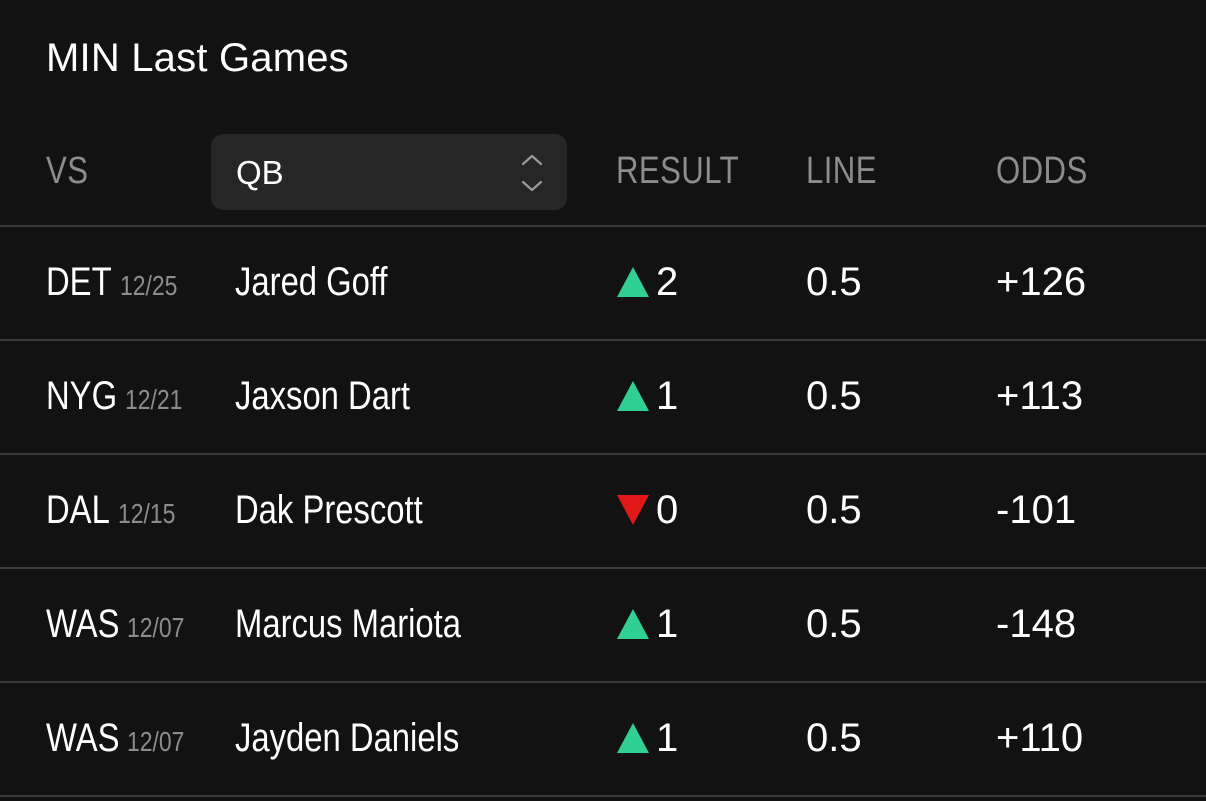 The width and height of the screenshot is (1206, 801). I want to click on odds-value: -148, so click(1036, 623).